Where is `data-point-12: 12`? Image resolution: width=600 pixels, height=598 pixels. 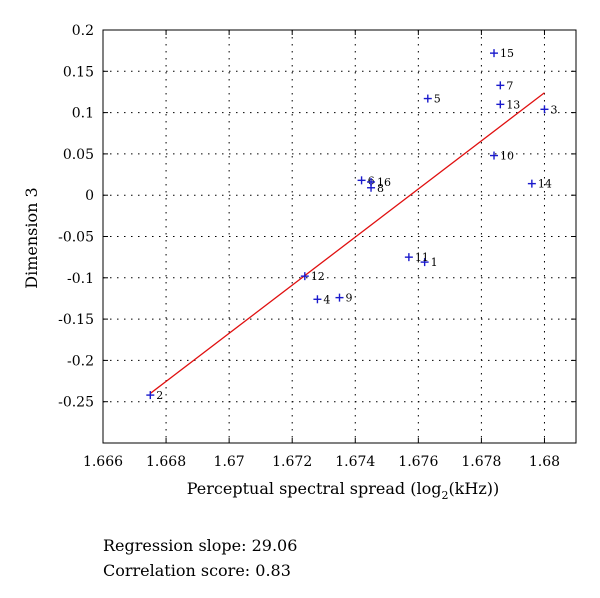 data-point-12: 12 is located at coordinates (312, 276).